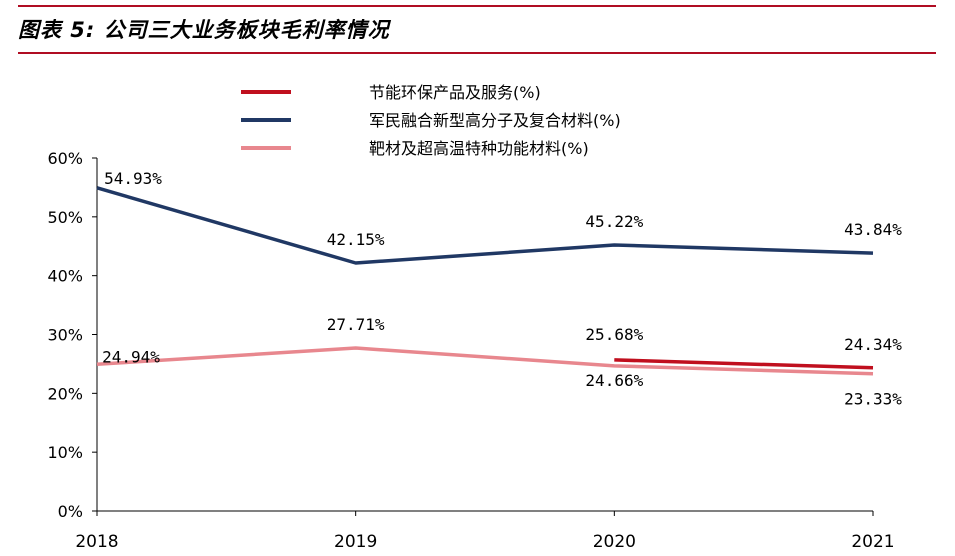  Describe the element at coordinates (479, 148) in the screenshot. I see `legend-label-2: 靶材及超高温特种功能材料(%)` at that location.